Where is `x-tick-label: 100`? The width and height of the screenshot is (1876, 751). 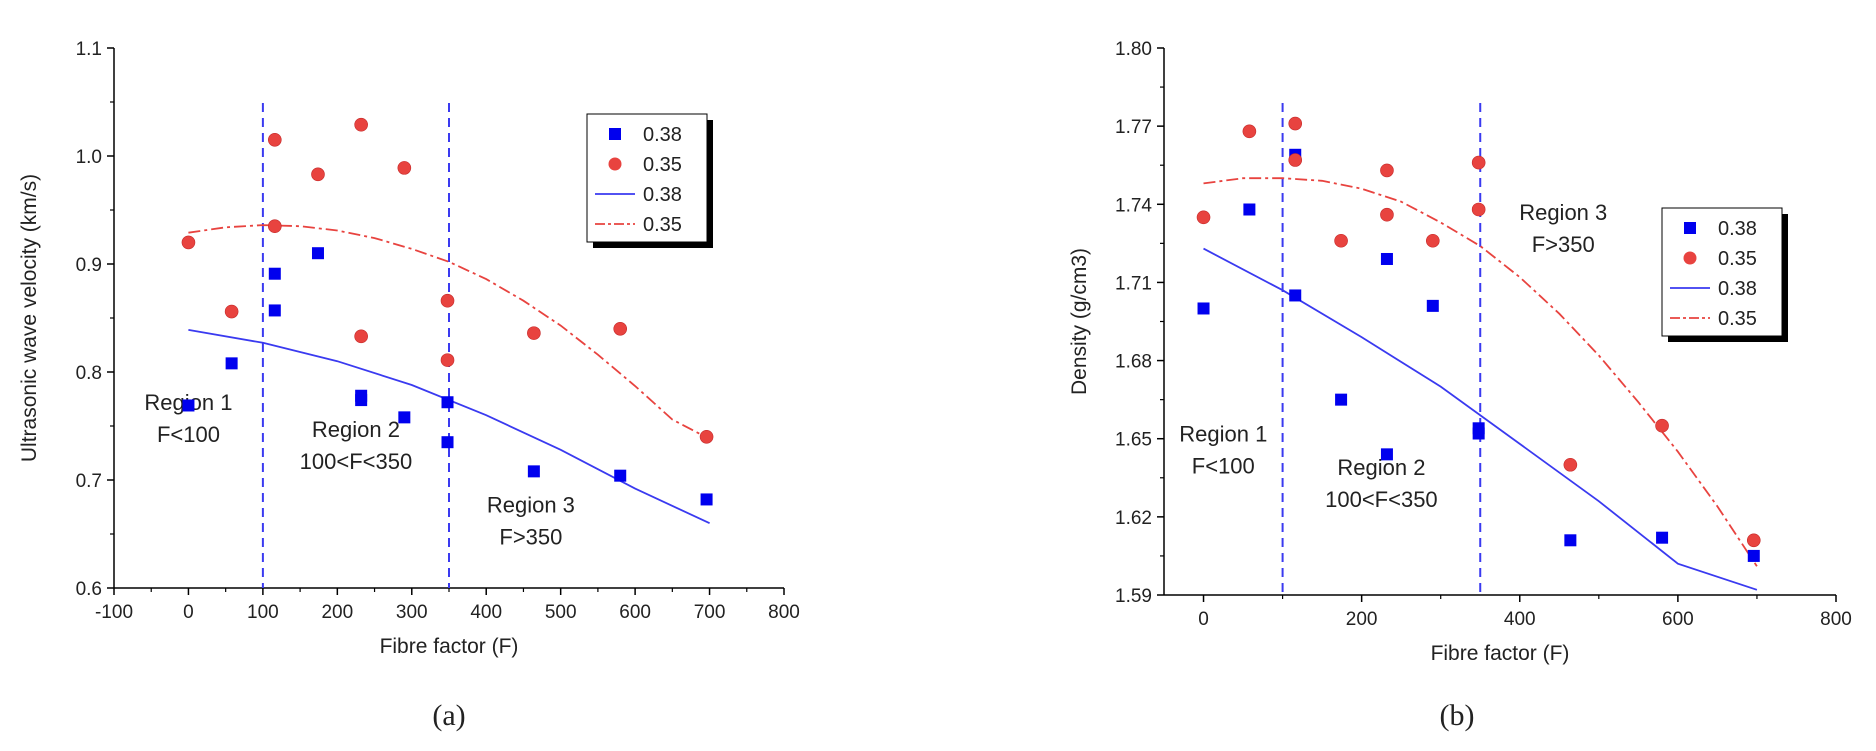
x-tick-label: 100 is located at coordinates (263, 612).